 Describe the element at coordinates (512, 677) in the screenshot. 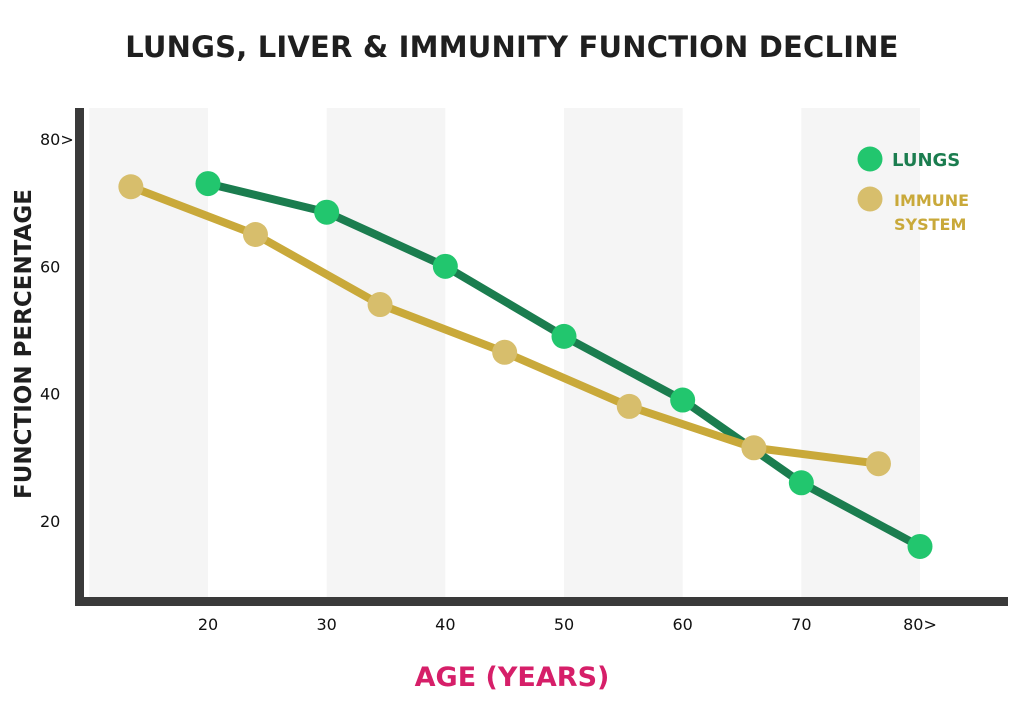

I see `x-axis-label: AGE (YEARS)` at that location.